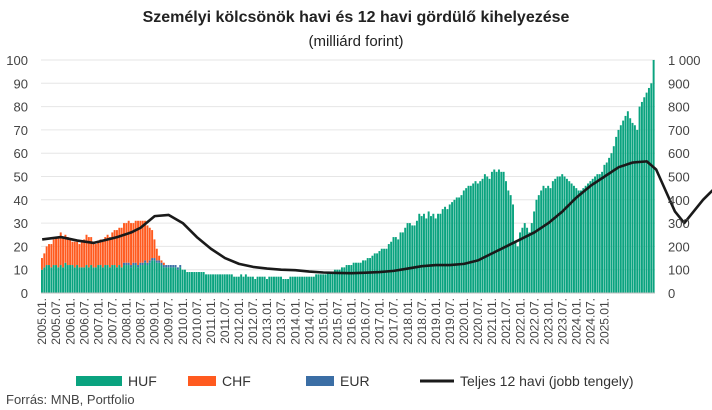 Image resolution: width=712 pixels, height=410 pixels. Describe the element at coordinates (169, 321) in the screenshot. I see `x-tick-label: 2009.07.` at that location.